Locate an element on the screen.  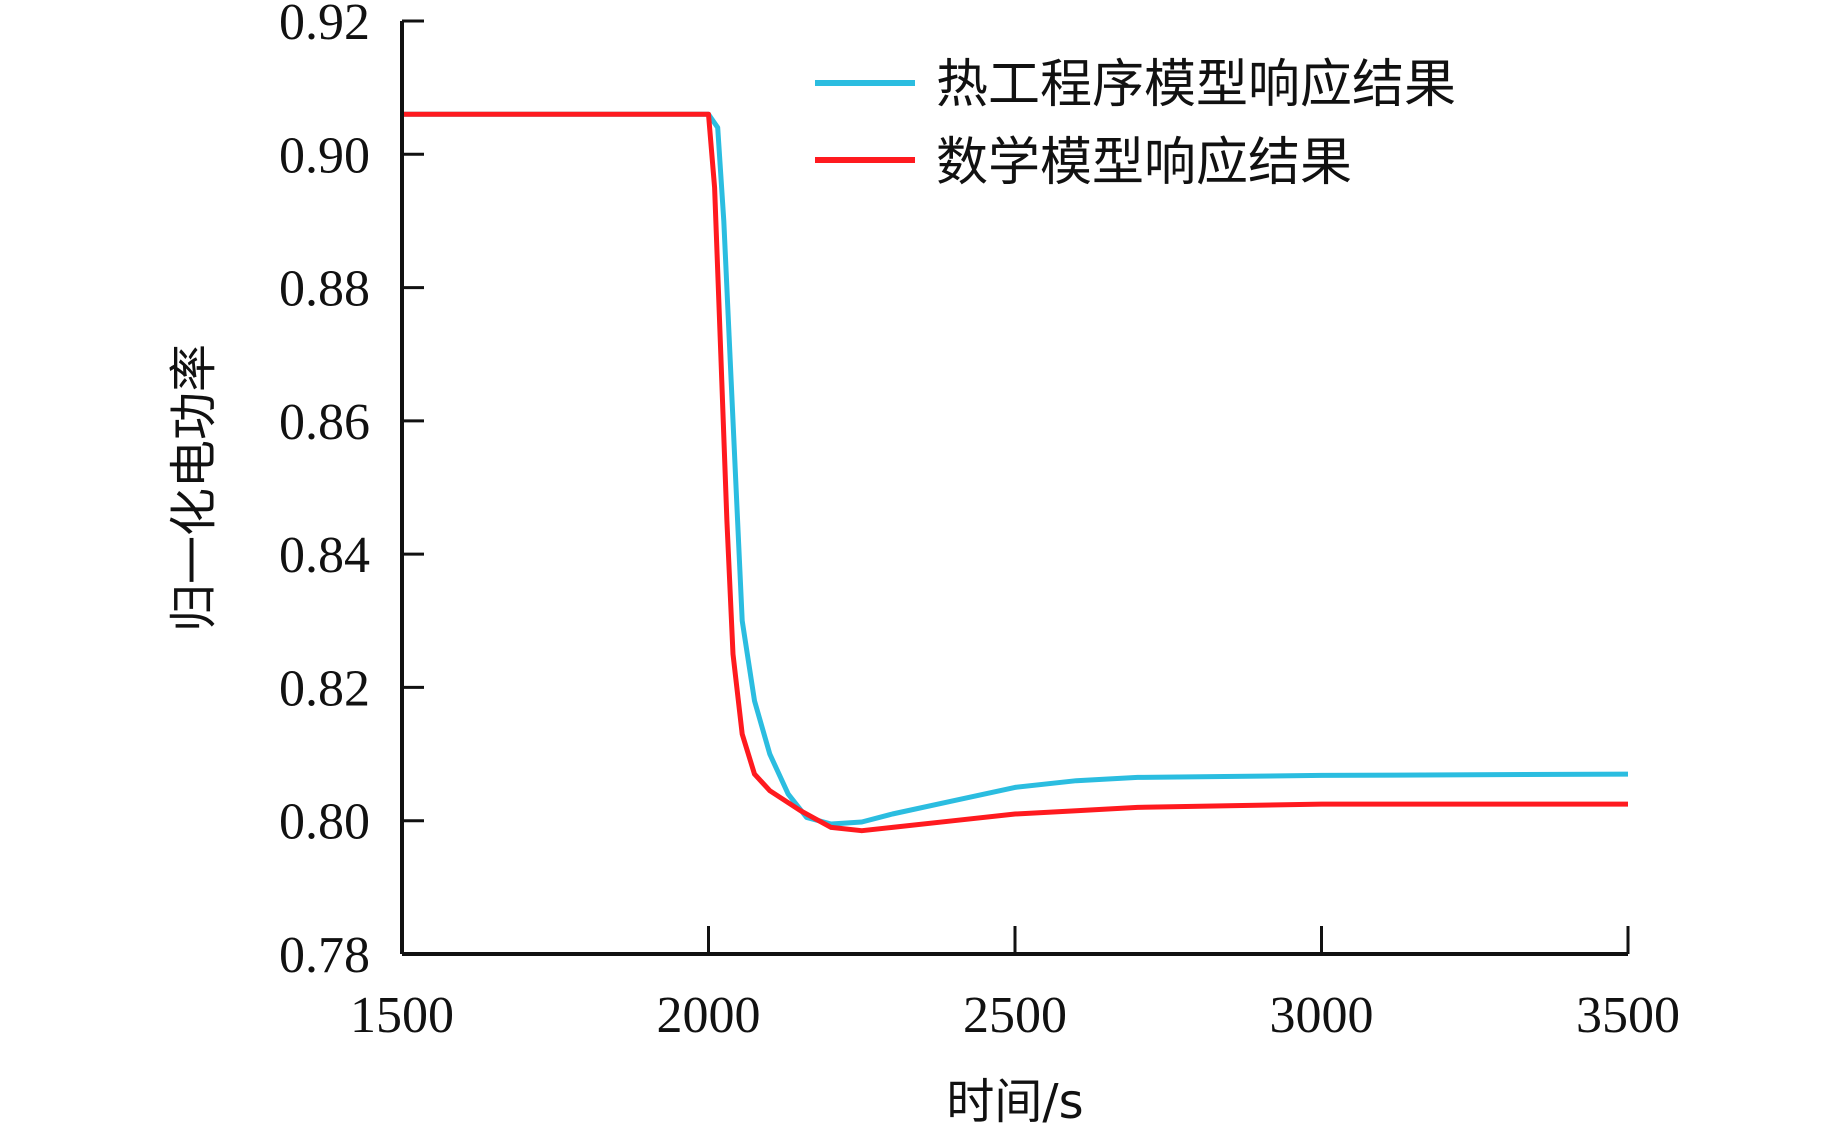
y-tick-label: 0.82 is located at coordinates (324, 688).